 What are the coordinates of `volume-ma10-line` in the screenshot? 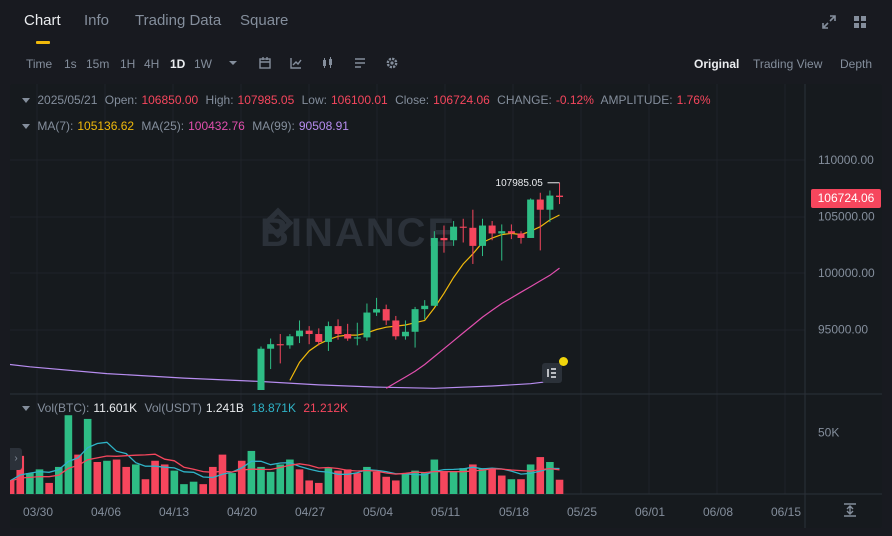 It's located at (285, 467).